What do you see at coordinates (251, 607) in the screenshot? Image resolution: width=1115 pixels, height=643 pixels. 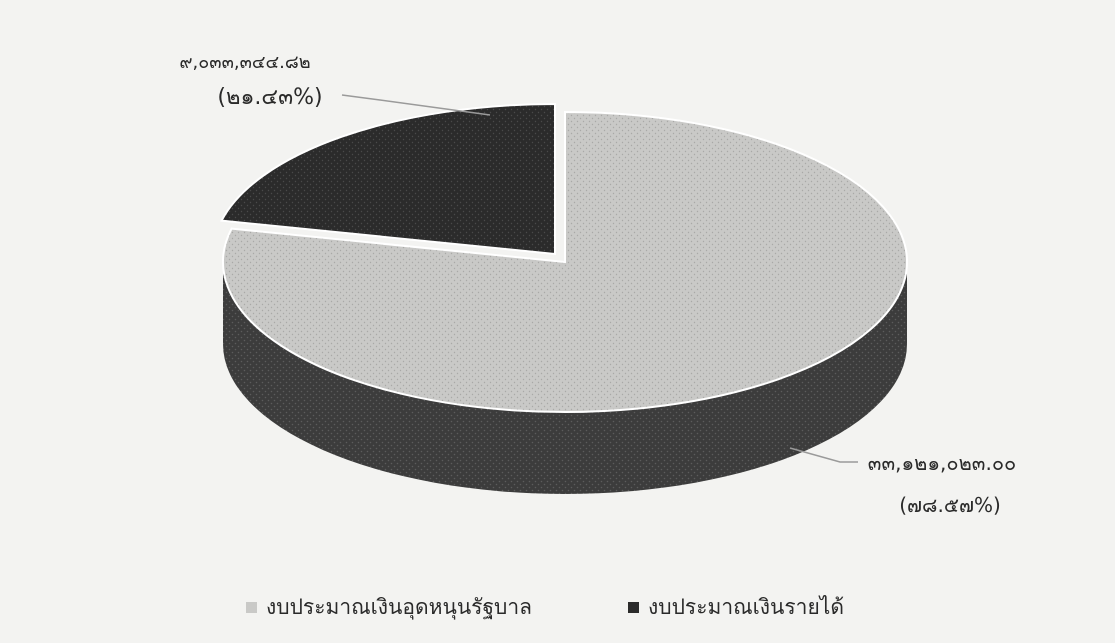 I see `legend-swatch-government` at bounding box center [251, 607].